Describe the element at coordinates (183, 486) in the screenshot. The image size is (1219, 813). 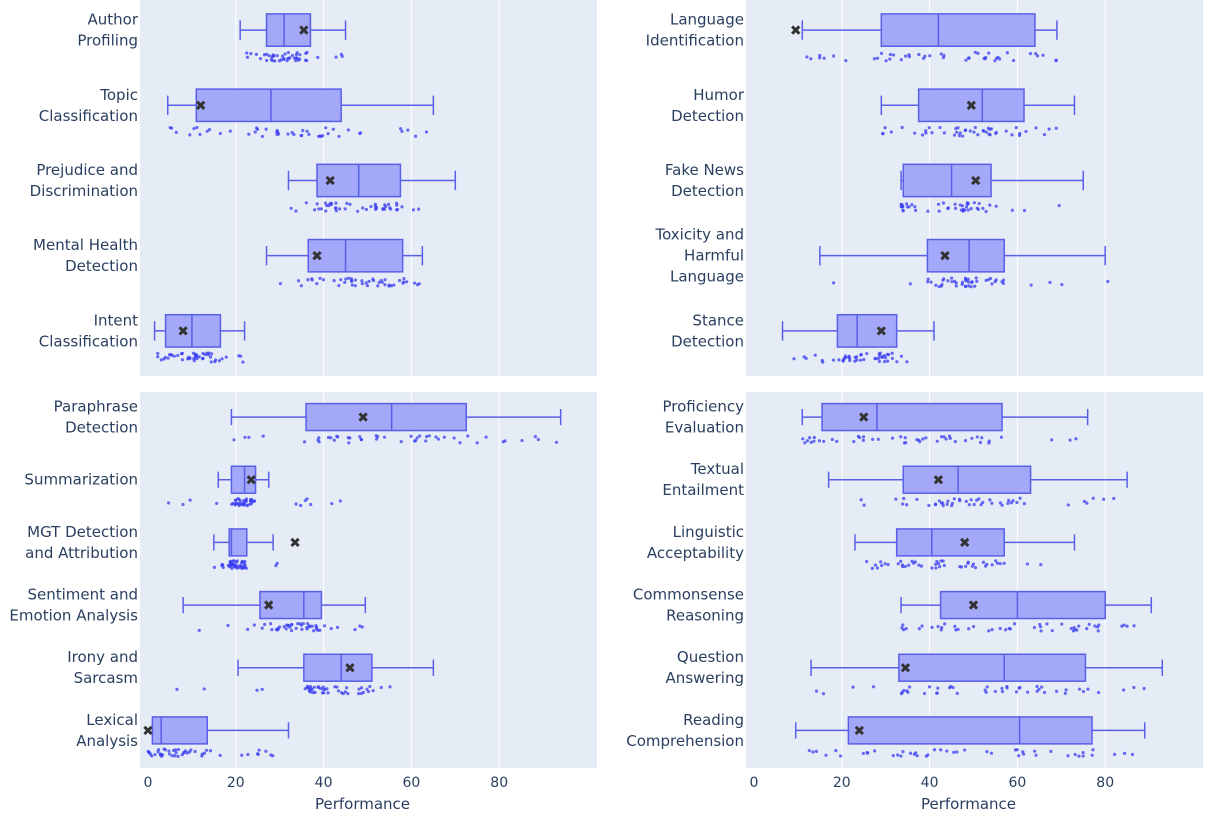
I see `box-summarization: Summarization` at that location.